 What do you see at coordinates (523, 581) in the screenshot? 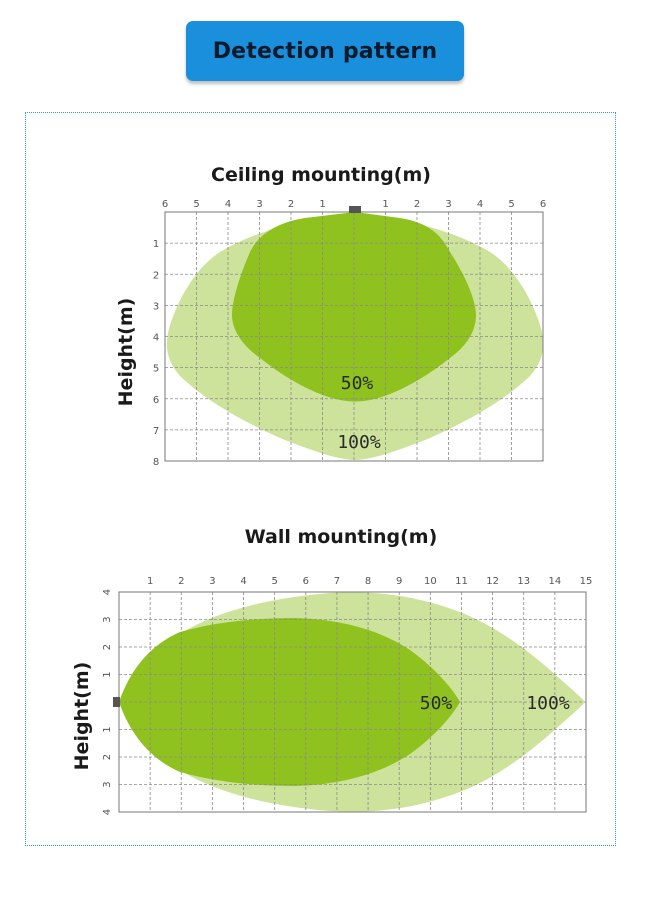
I see `wall-x-tick: 13` at bounding box center [523, 581].